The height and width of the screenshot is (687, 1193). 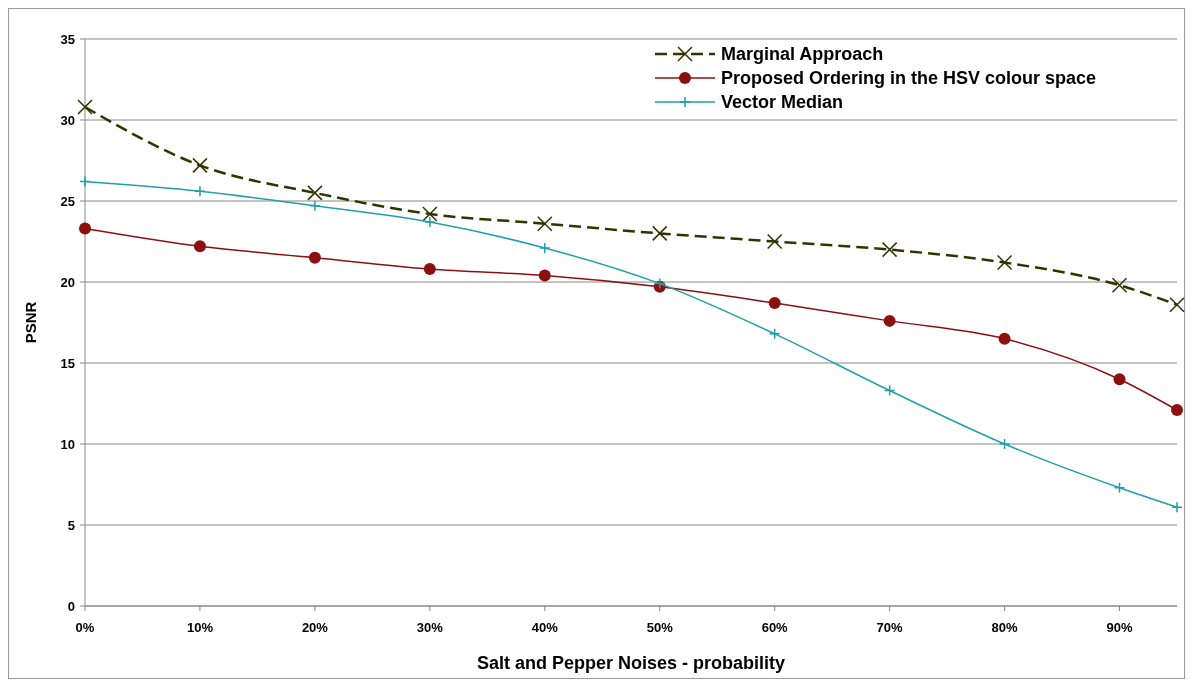 What do you see at coordinates (802, 54) in the screenshot?
I see `legend-label: Marginal Approach` at bounding box center [802, 54].